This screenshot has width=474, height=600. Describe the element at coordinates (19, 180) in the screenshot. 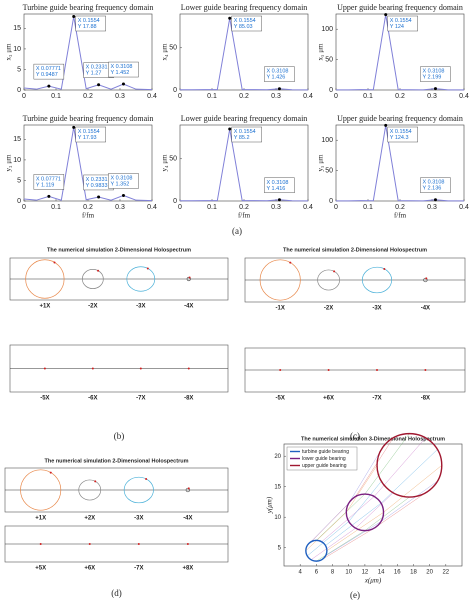

I see `y-tick-label: 5` at that location.